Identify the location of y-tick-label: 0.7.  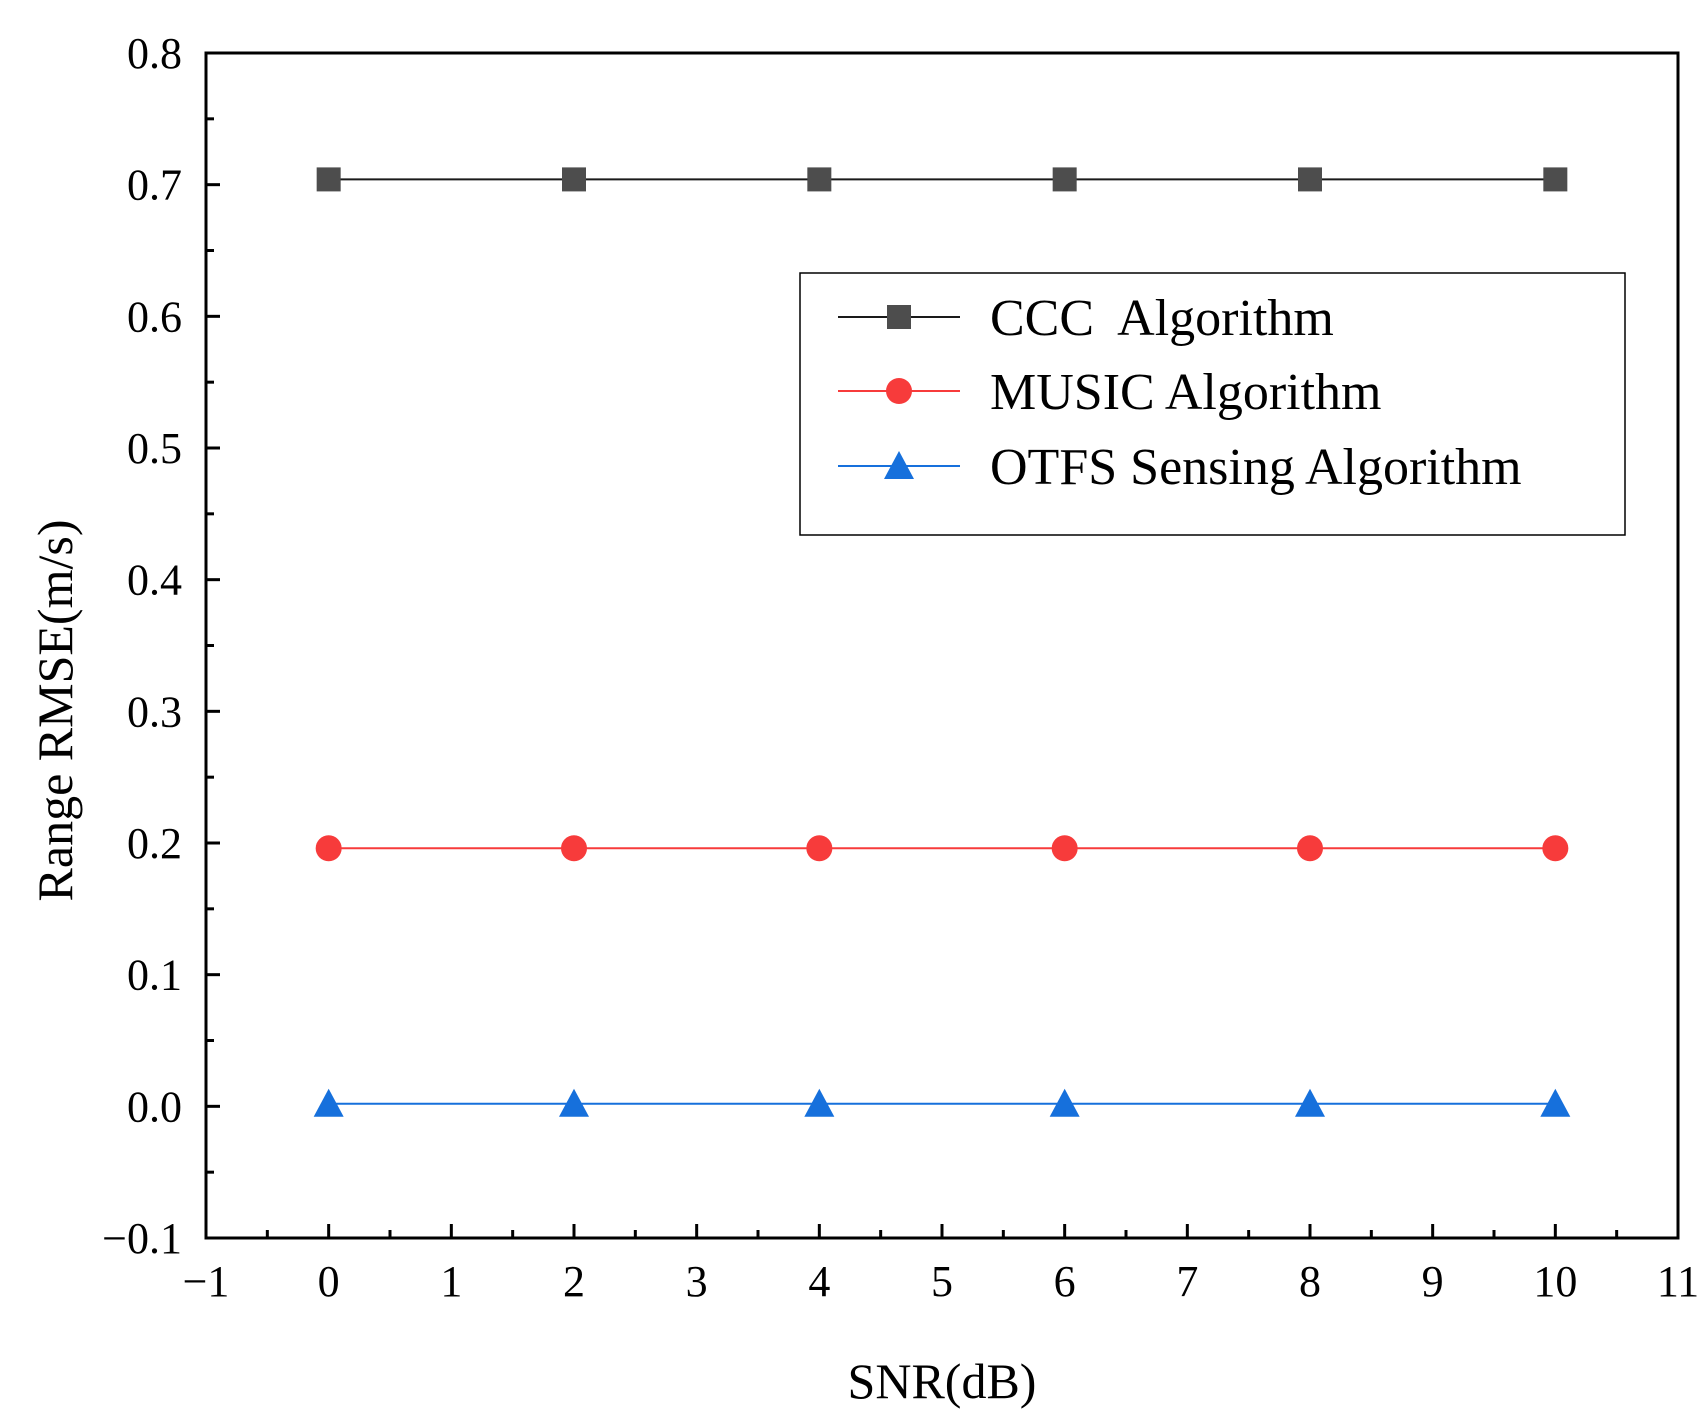
(154, 185).